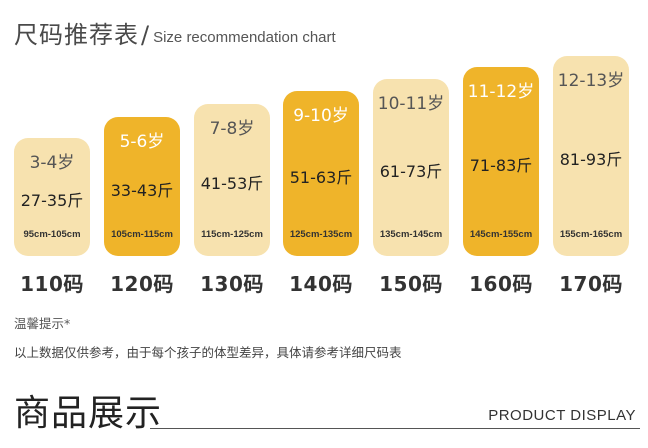  I want to click on chart-header: 尺码推荐表 / Size recommendation chart, so click(175, 33).